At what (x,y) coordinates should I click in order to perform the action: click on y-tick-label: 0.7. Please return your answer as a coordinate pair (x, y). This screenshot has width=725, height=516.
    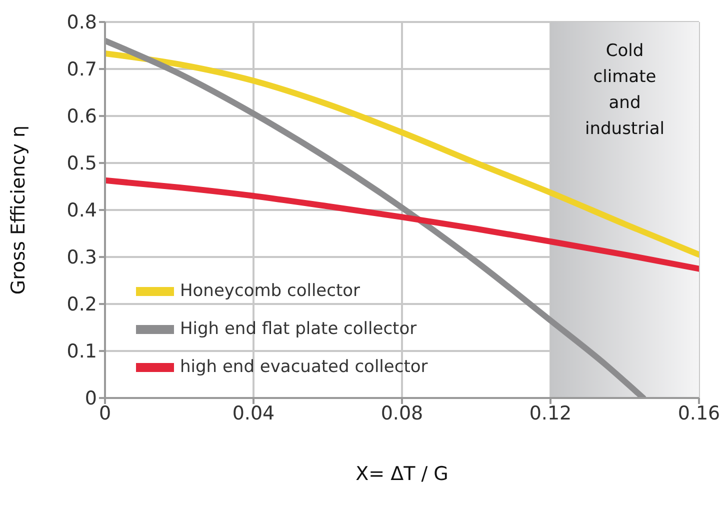
    Looking at the image, I should click on (81, 69).